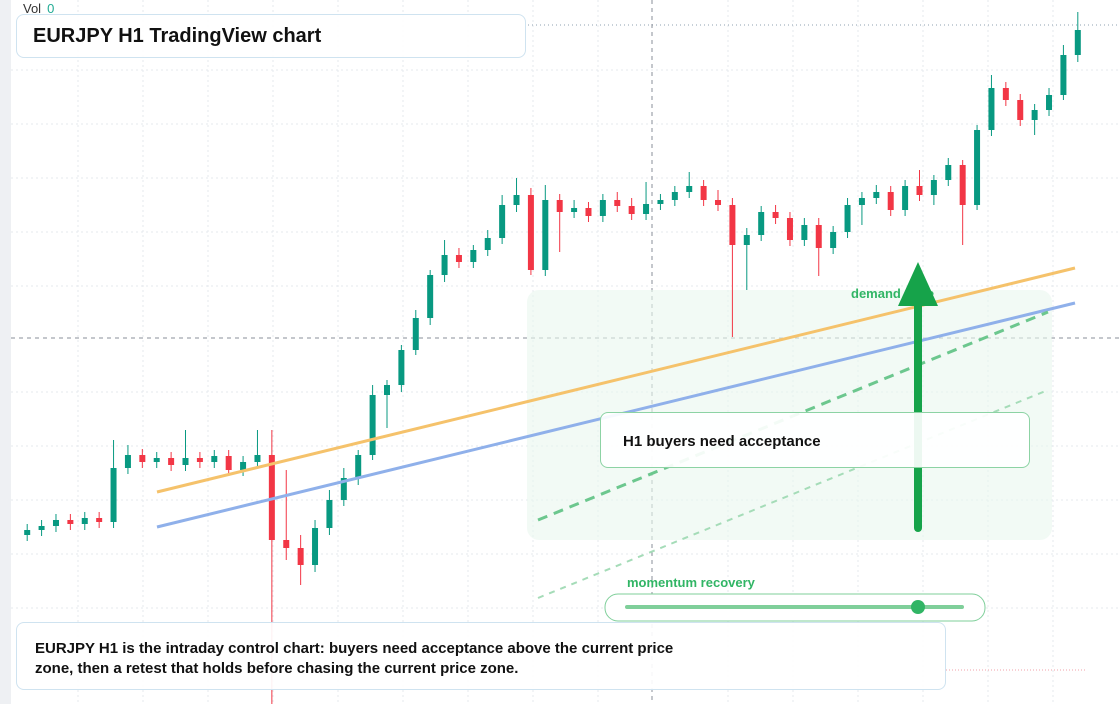  I want to click on title: EURJPY H1 TradingView chart, so click(177, 36).